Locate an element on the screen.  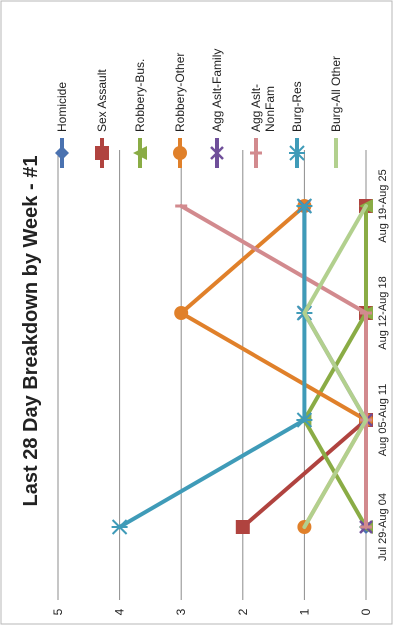
y-tick-label: 5 is located at coordinates (58, 611).